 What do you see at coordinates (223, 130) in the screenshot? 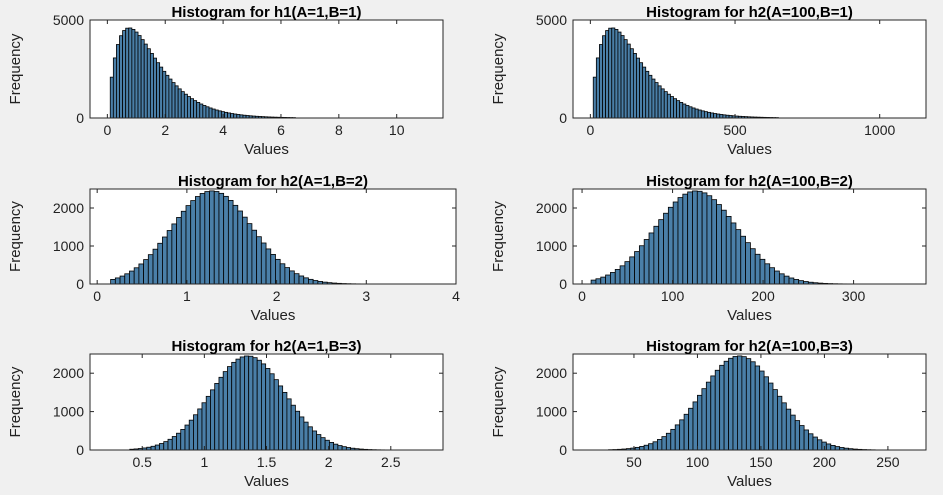
I see `x-tick-label: 4` at bounding box center [223, 130].